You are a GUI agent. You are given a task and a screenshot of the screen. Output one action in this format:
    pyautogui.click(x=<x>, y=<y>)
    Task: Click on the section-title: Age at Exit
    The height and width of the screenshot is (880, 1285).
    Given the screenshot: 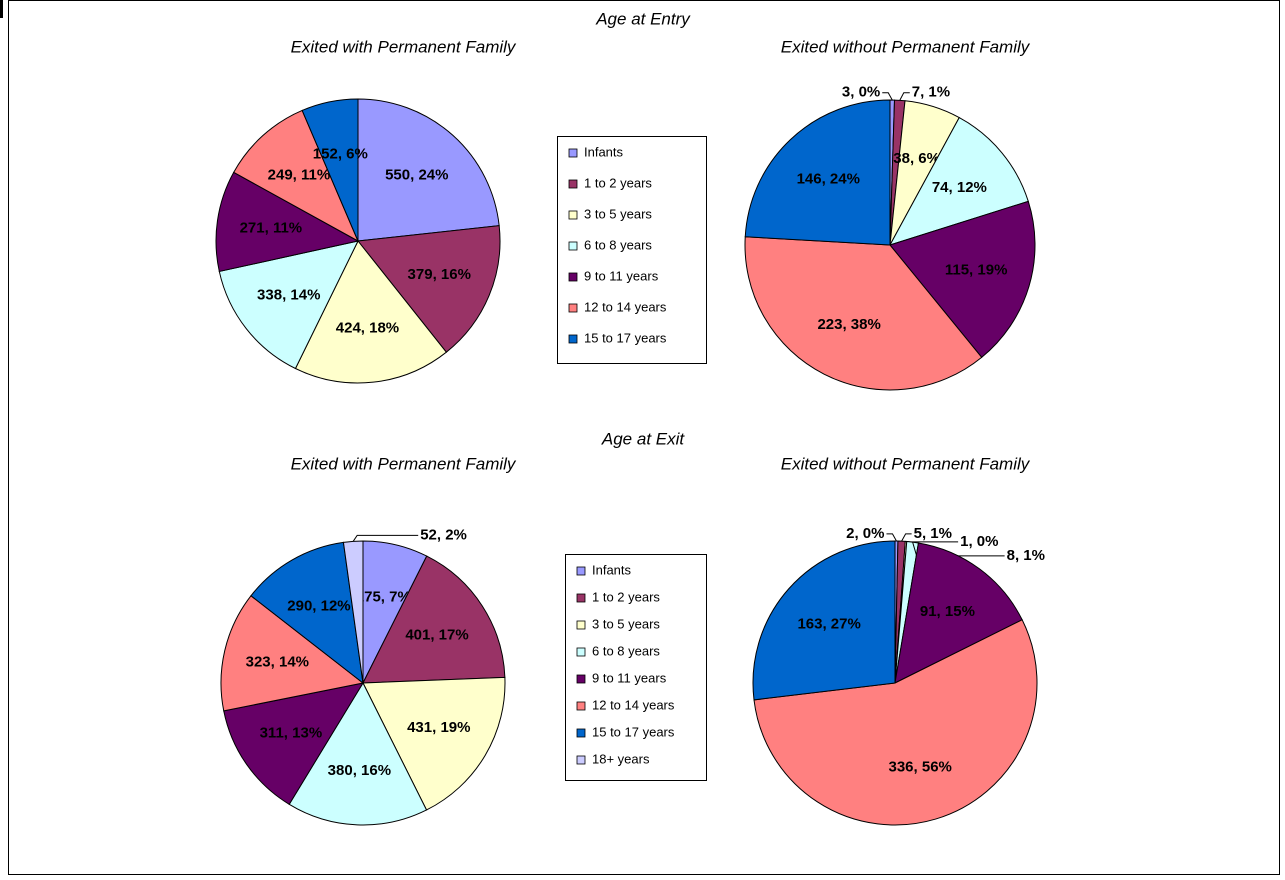 What is the action you would take?
    pyautogui.click(x=643, y=438)
    